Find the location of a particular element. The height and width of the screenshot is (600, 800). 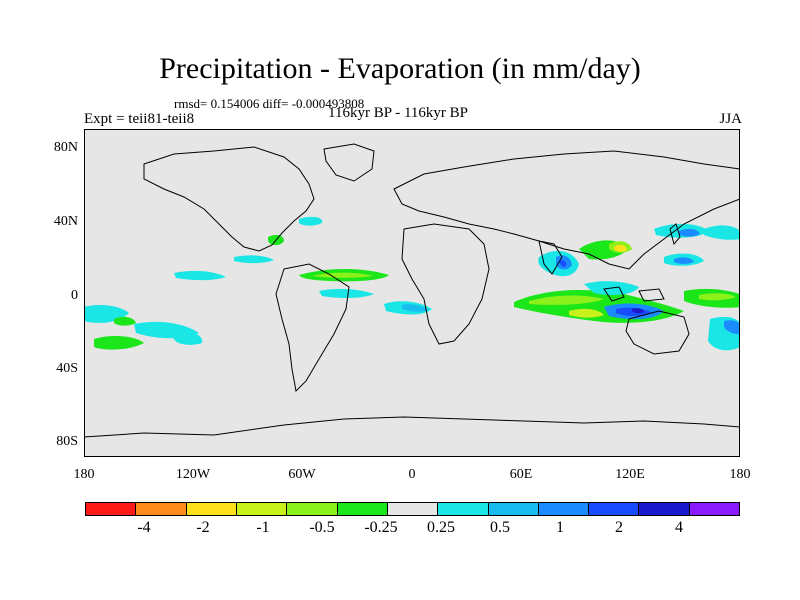

lat-label-40n: 40N is located at coordinates (65, 221).